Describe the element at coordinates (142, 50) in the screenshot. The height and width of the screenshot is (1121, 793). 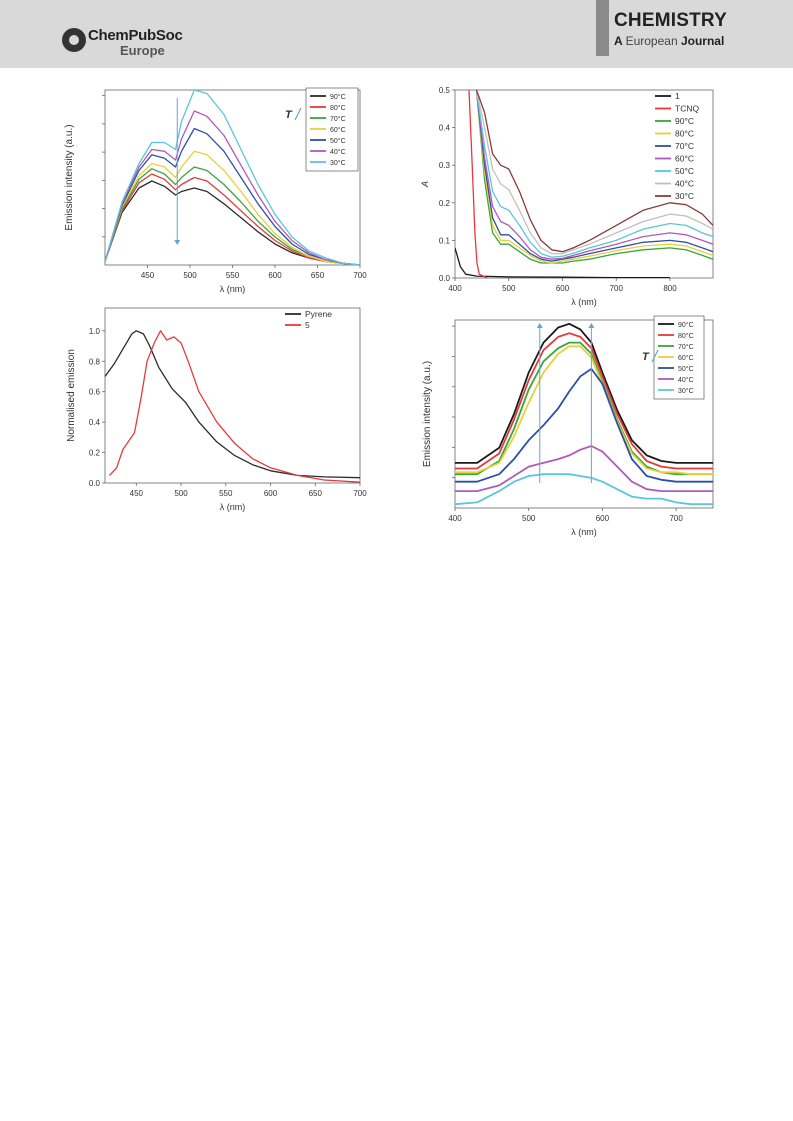
I see `logo-line2: Europe` at that location.